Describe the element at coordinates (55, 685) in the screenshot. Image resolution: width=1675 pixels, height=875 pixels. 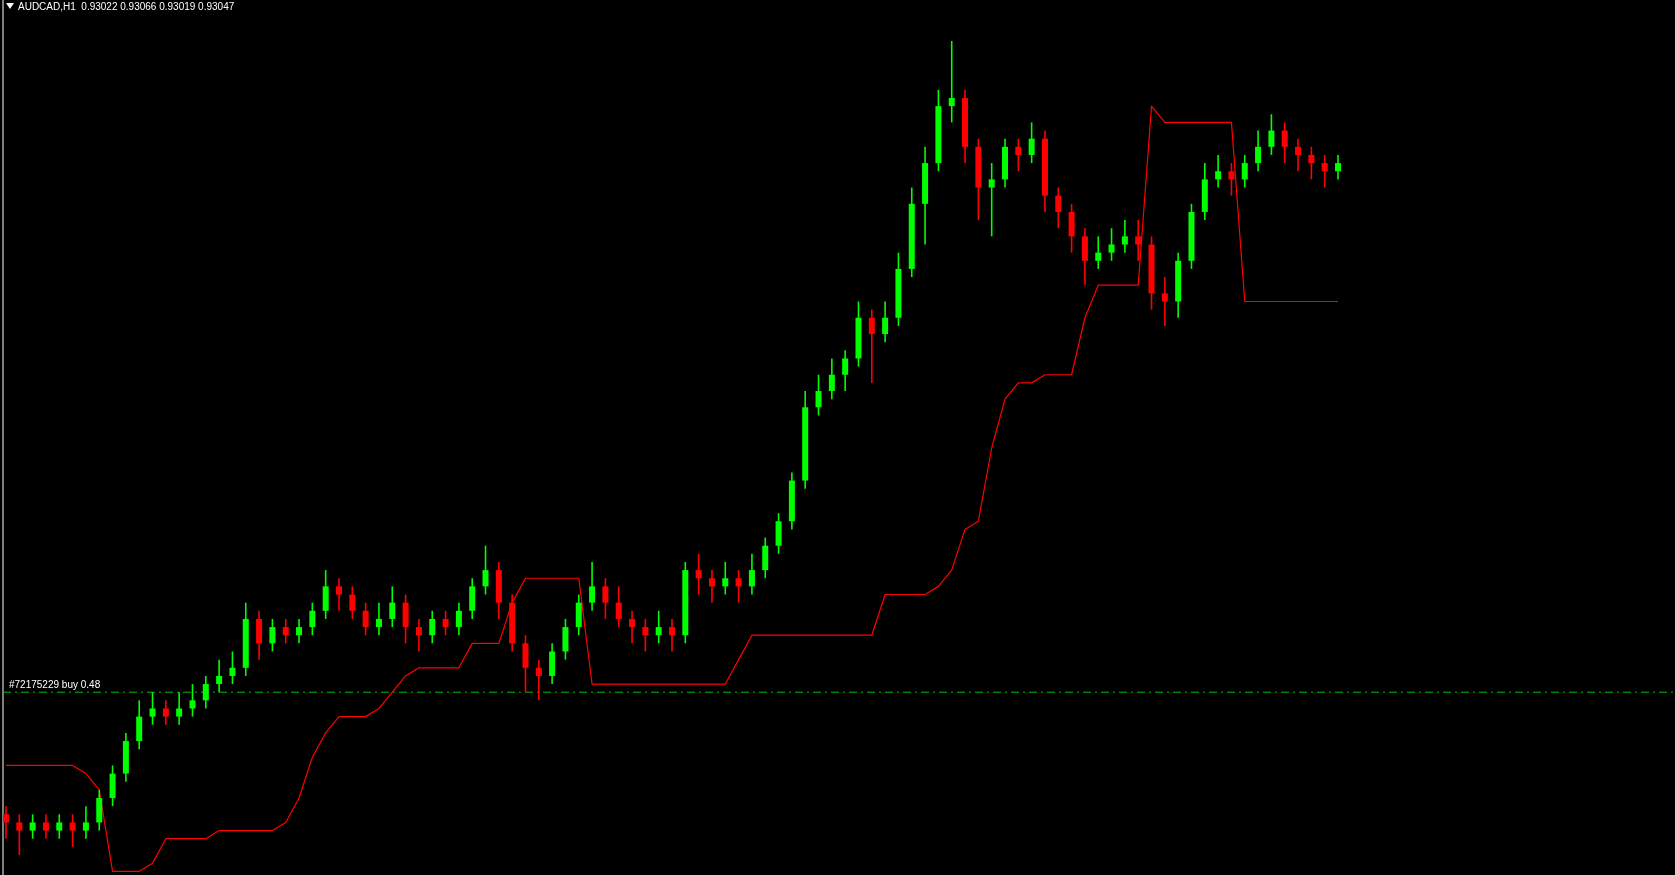
I see `ref-line-label: #72175229 buy 0.48` at that location.